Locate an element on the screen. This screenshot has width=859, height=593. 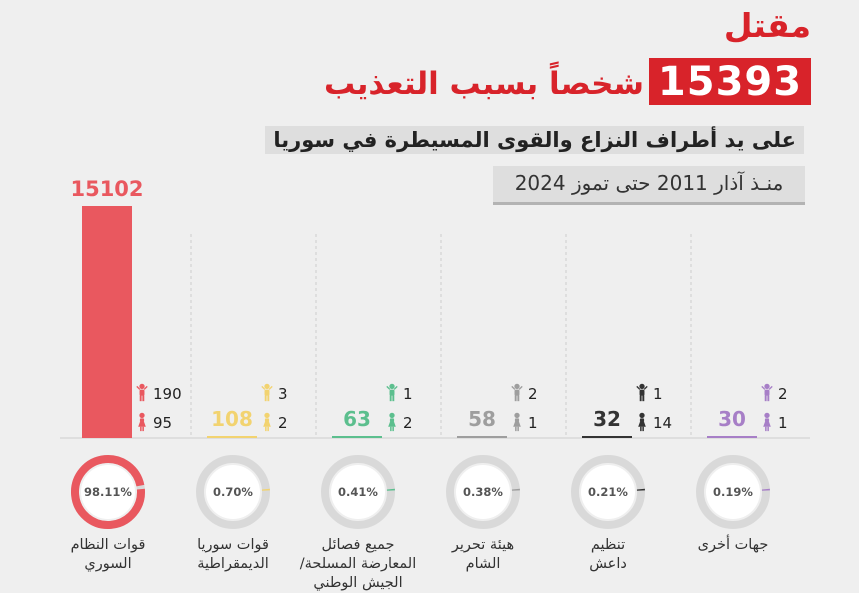
category-column: 58 2 1 0.38% is located at coordinates (492, 456).